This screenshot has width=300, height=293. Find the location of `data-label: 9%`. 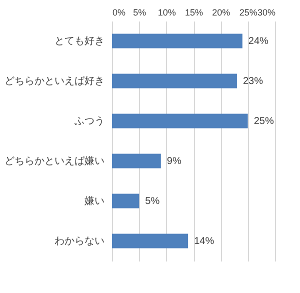

data-label: 9% is located at coordinates (174, 161).